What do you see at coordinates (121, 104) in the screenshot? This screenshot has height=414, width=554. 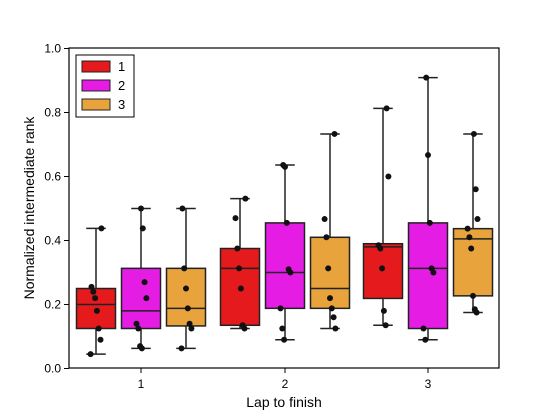 I see `legend-label: 3` at bounding box center [121, 104].